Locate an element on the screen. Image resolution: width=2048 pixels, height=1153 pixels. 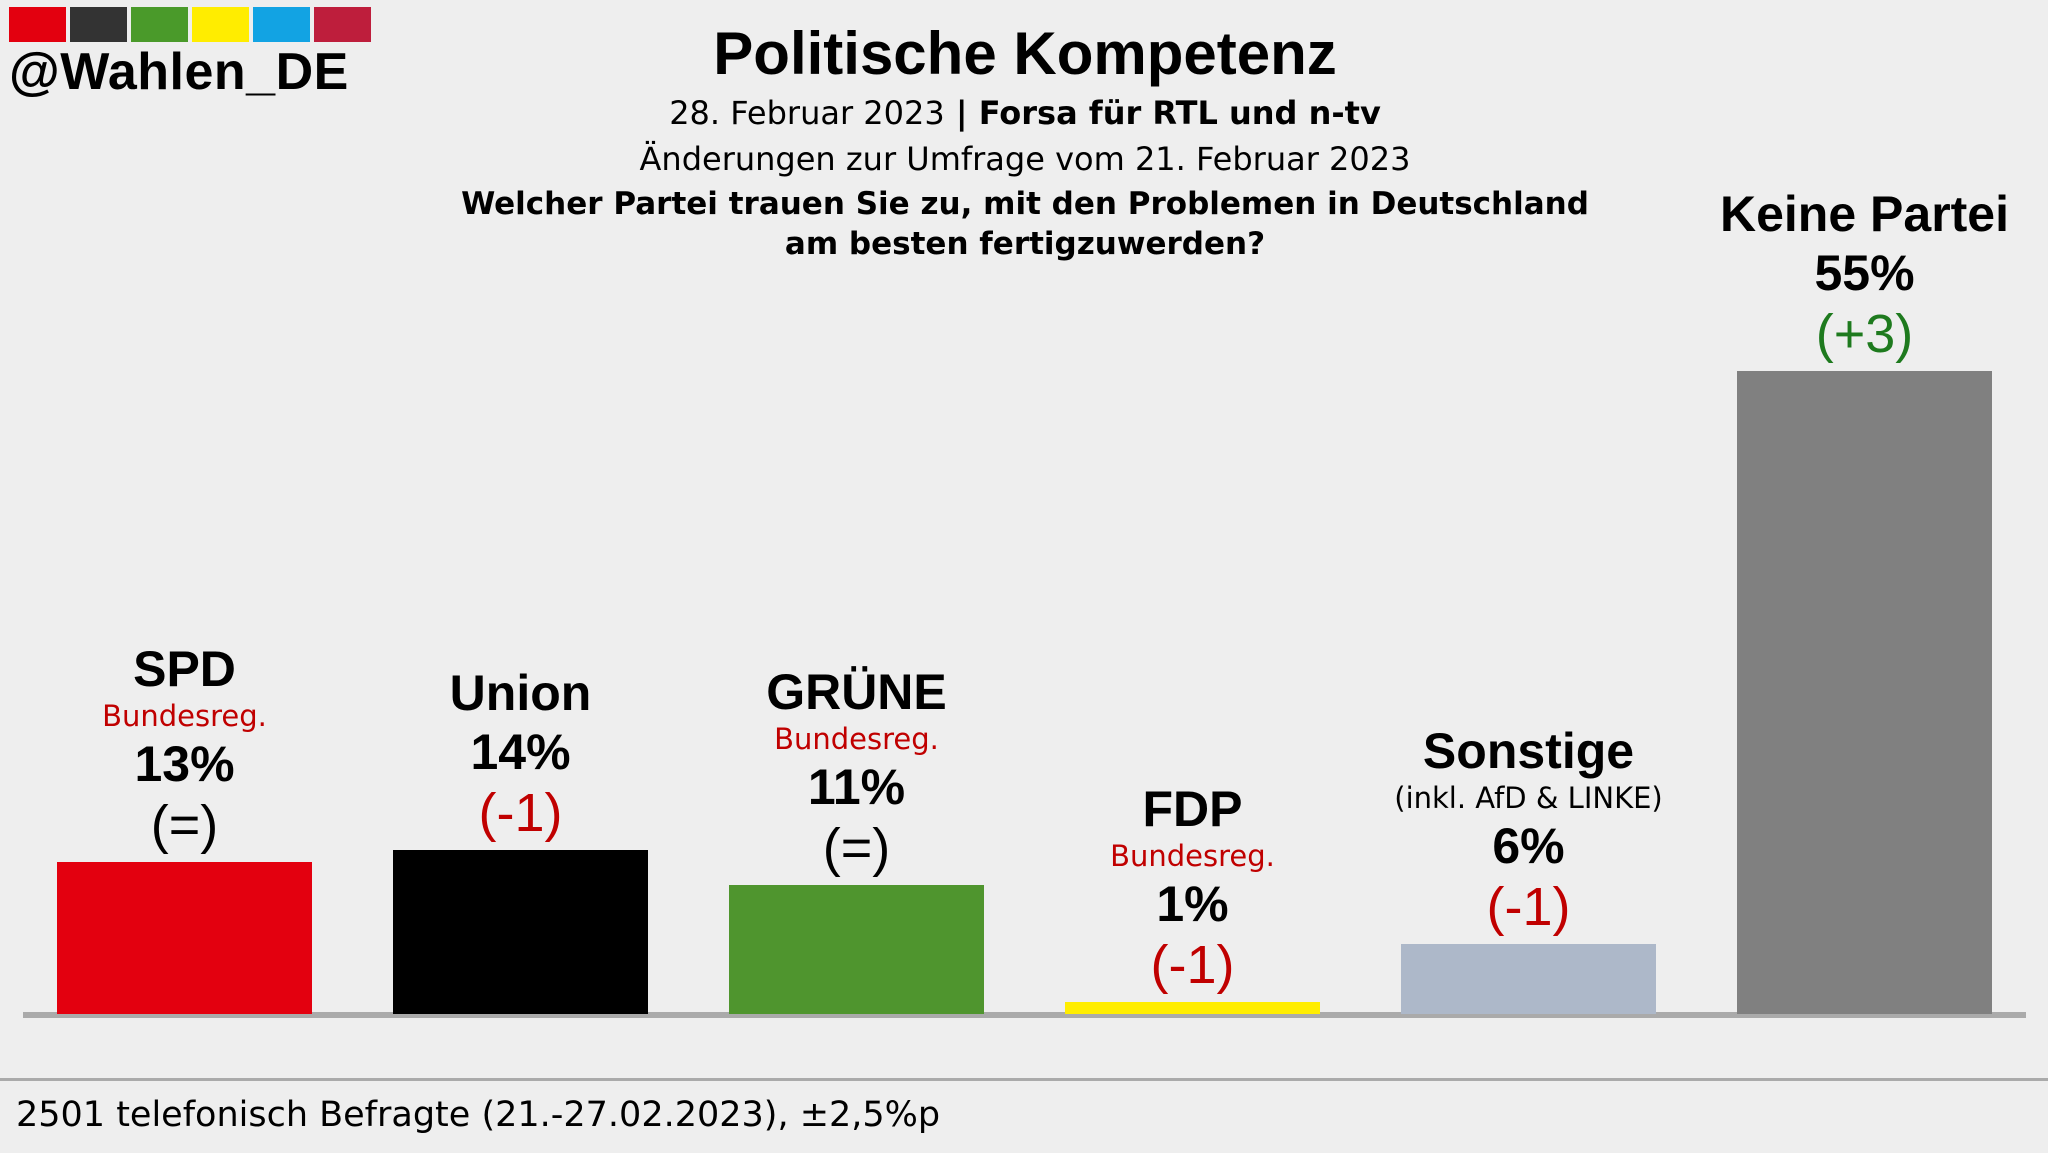
bar-label-group: SPD Bundesreg. 13% (=) is located at coordinates (185, 748).